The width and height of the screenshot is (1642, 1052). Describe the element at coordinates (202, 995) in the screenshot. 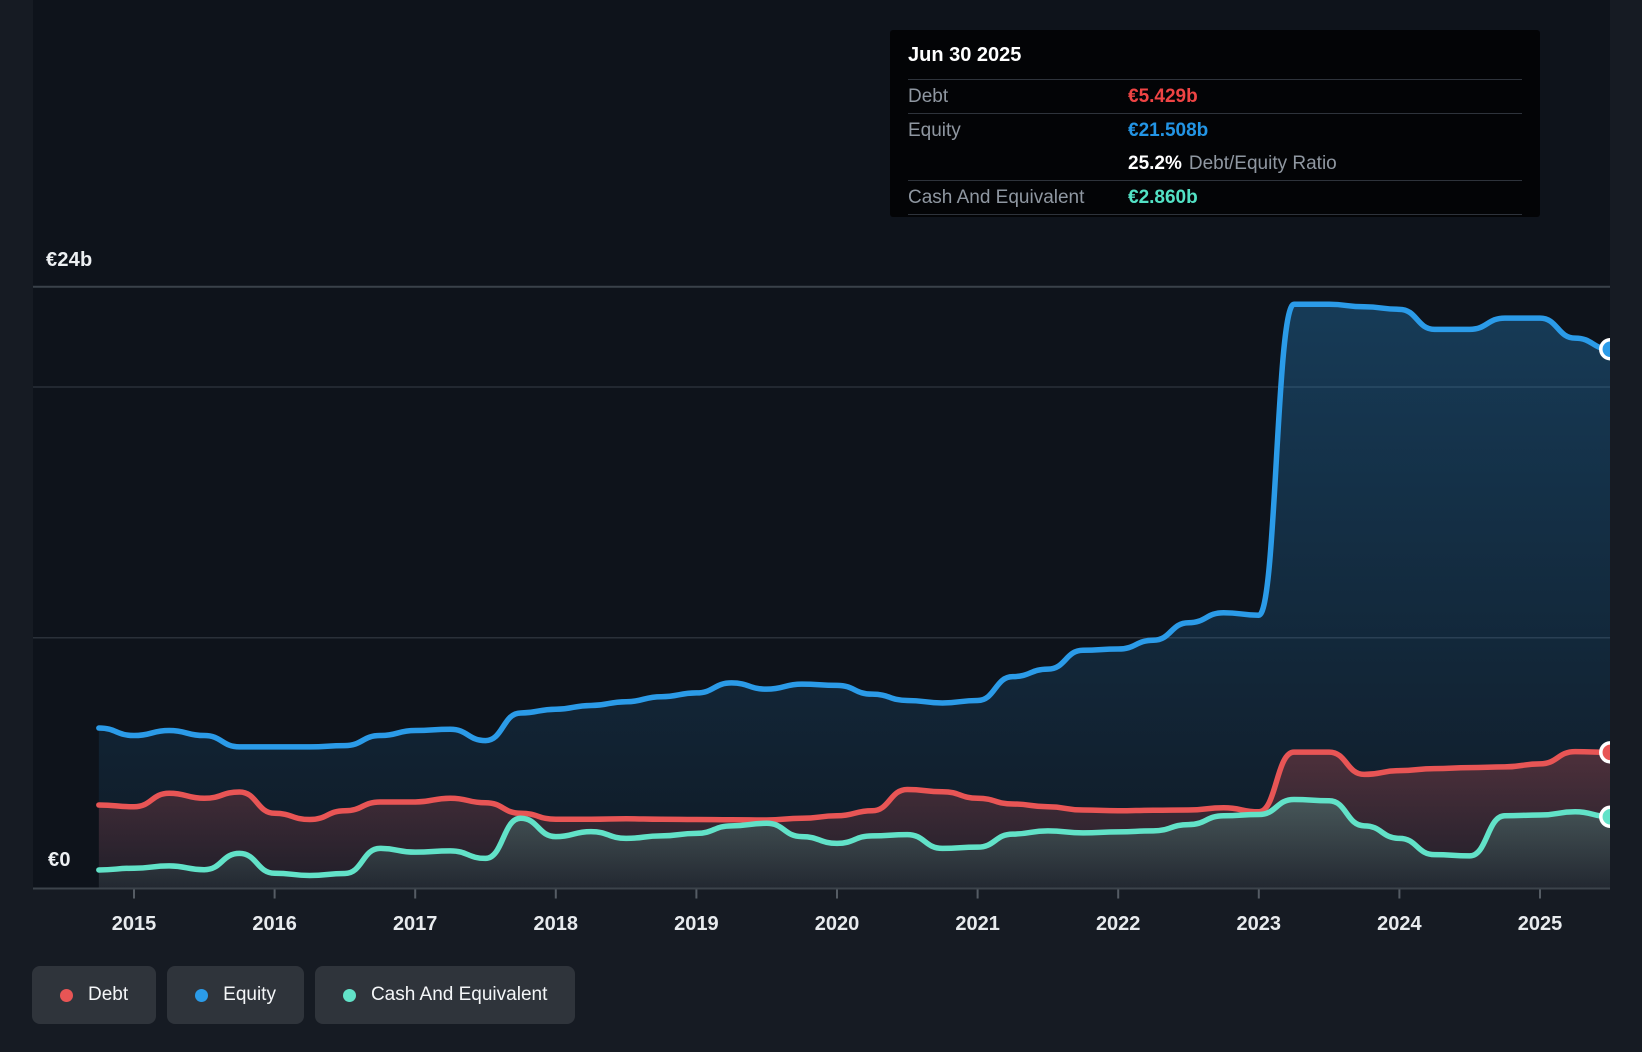

I see `equity-legend-dot-icon` at that location.